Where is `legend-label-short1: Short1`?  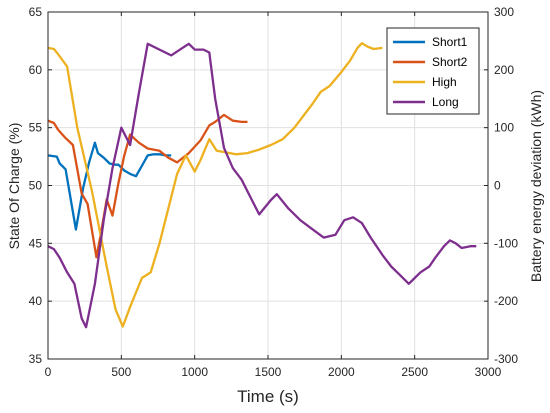
legend-label-short1: Short1 is located at coordinates (450, 42).